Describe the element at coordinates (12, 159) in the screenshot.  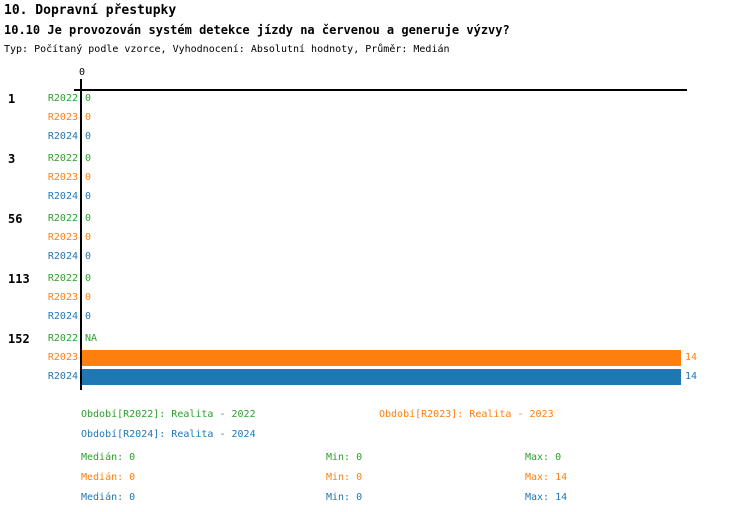
I see `category-label: 3` at that location.